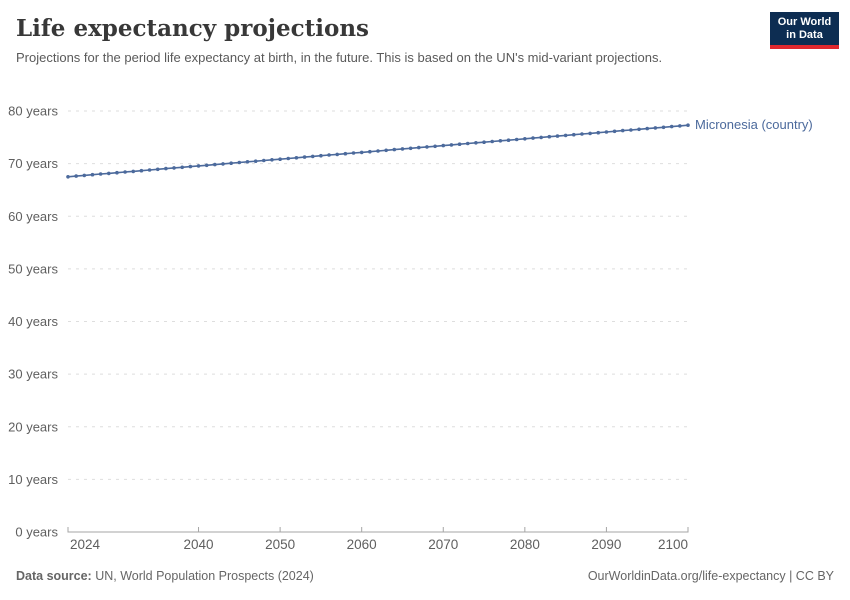 The height and width of the screenshot is (600, 850). Describe the element at coordinates (54, 576) in the screenshot. I see `data-source-label: Data source:` at that location.